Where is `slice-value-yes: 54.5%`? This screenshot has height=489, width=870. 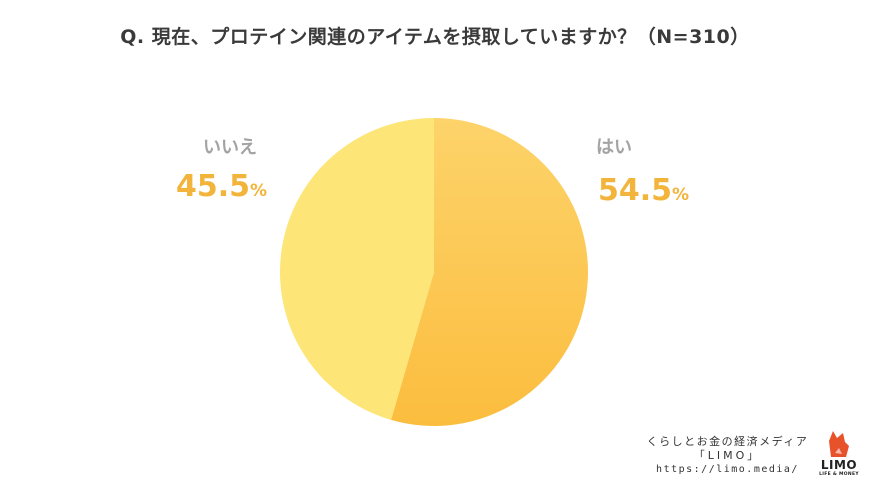 slice-value-yes: 54.5% is located at coordinates (643, 191).